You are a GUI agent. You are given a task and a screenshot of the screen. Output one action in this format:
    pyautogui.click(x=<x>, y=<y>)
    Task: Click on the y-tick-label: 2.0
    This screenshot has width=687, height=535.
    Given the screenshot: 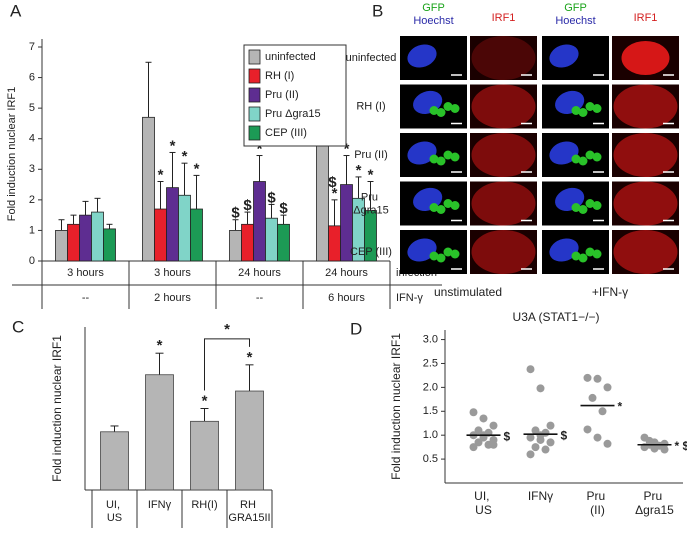 What is the action you would take?
    pyautogui.click(x=430, y=387)
    